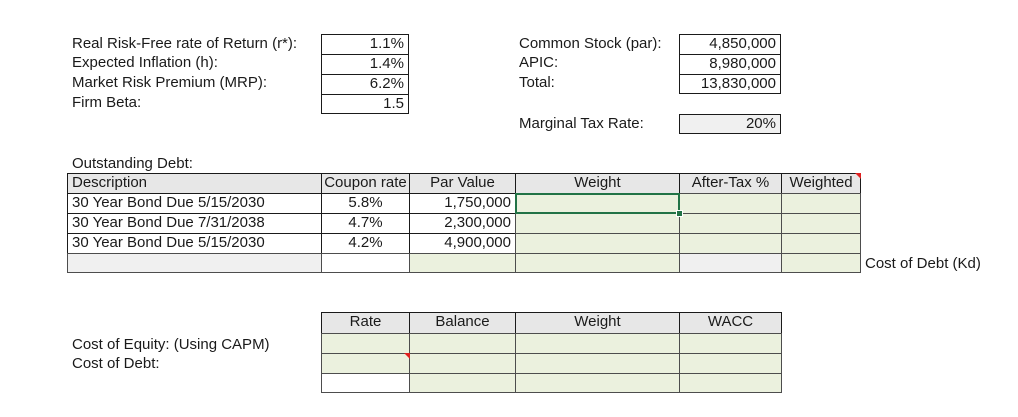 This screenshot has height=417, width=1018. What do you see at coordinates (597, 323) in the screenshot?
I see `wacc-header-weight: Weight` at bounding box center [597, 323].